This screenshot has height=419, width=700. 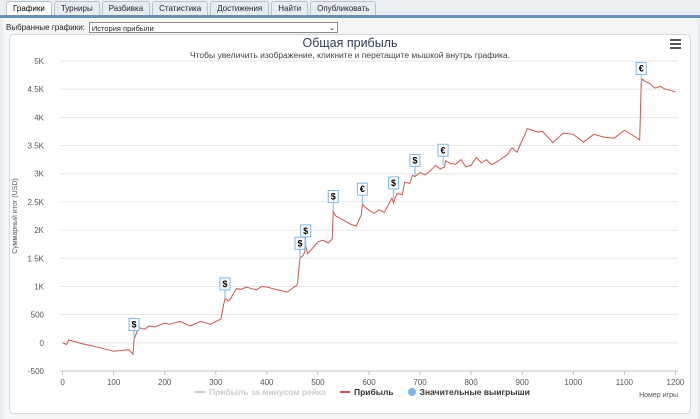 What do you see at coordinates (165, 382) in the screenshot?
I see `x-tick-label: 200` at bounding box center [165, 382].